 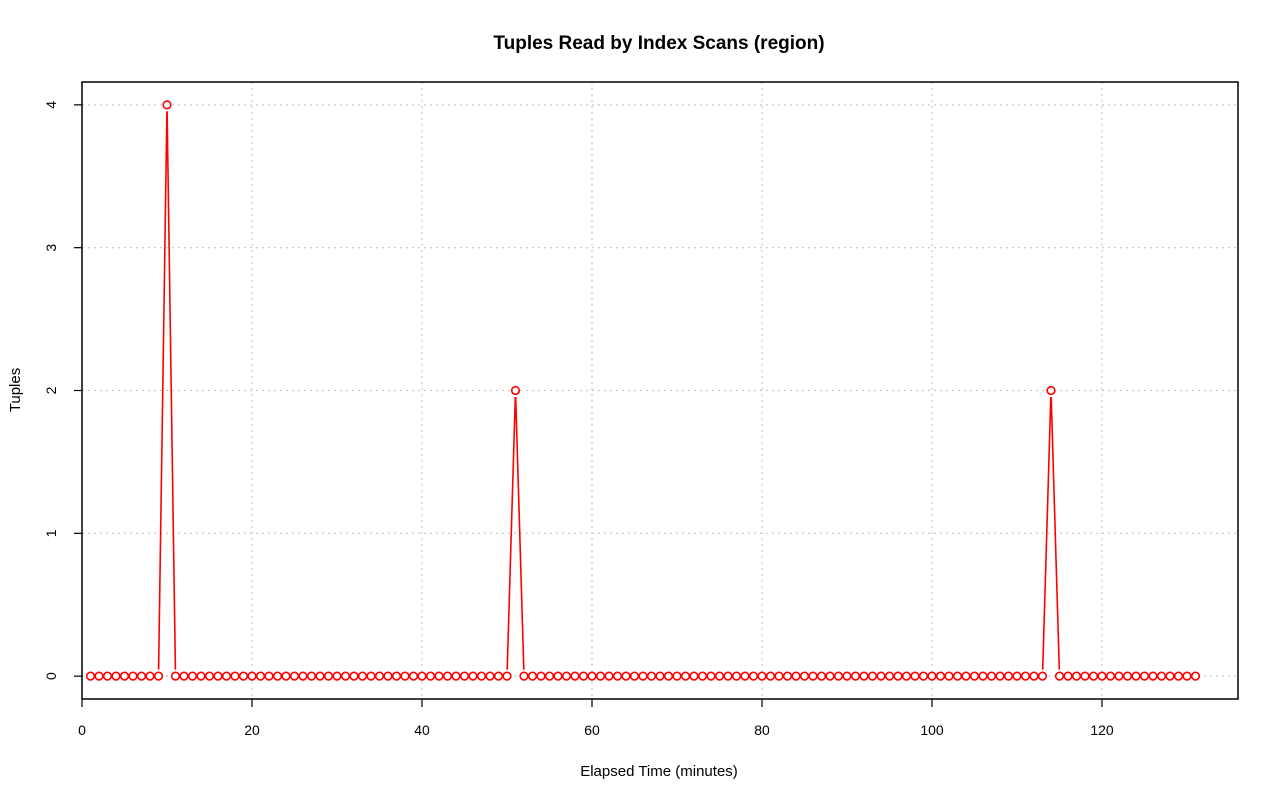 What do you see at coordinates (422, 730) in the screenshot?
I see `x-tick-label: 40` at bounding box center [422, 730].